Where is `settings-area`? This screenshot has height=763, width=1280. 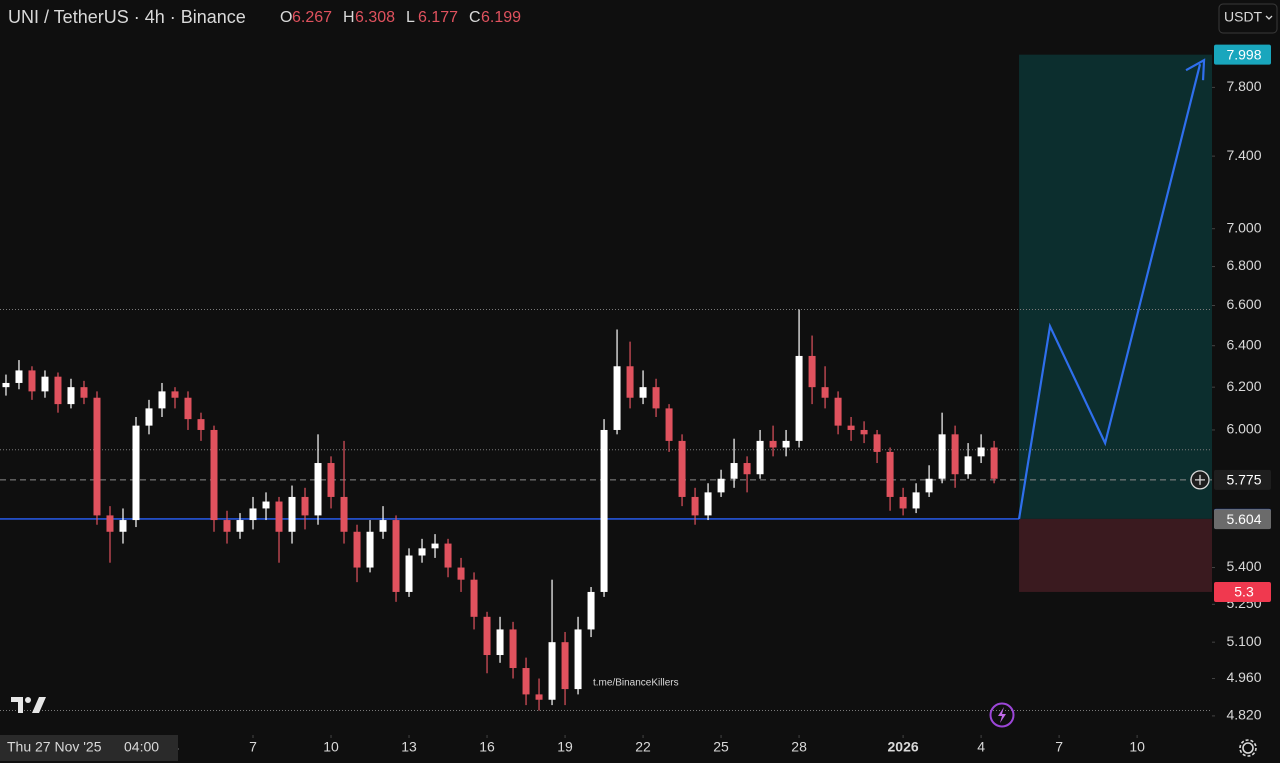
settings-area is located at coordinates (1246, 749).